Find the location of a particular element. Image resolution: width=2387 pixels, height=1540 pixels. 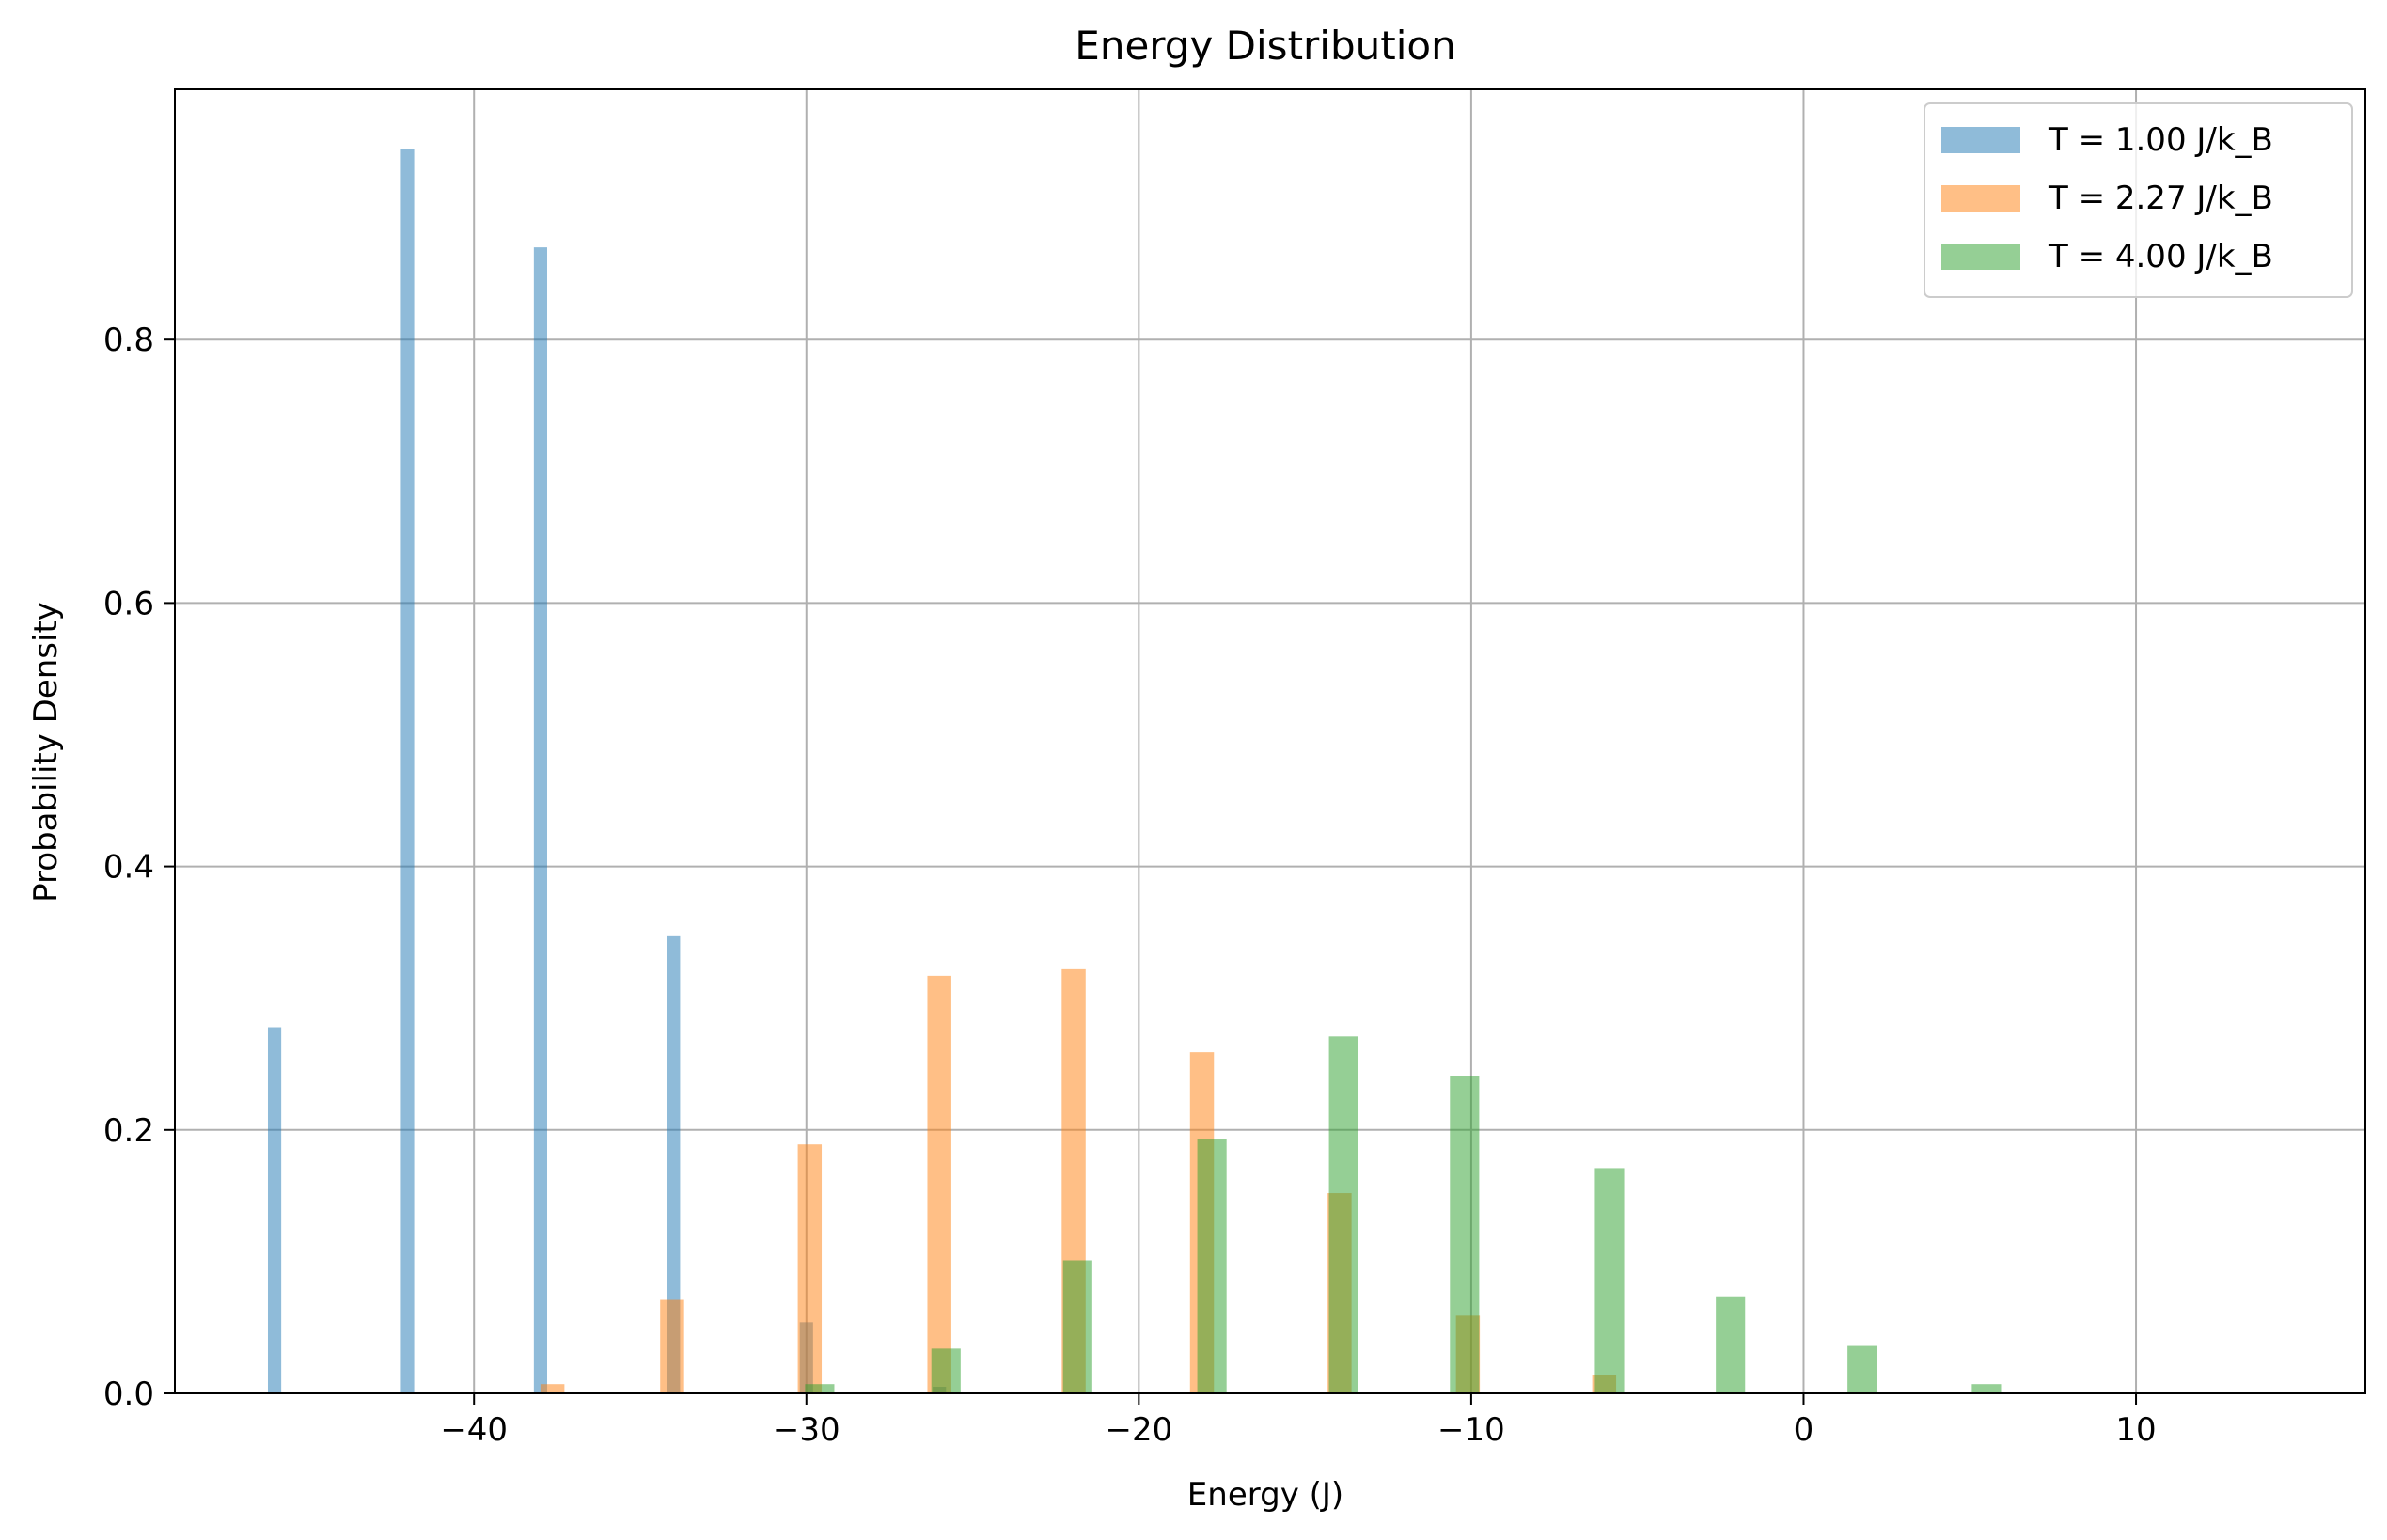

series-3-bars is located at coordinates (1403, 1215).